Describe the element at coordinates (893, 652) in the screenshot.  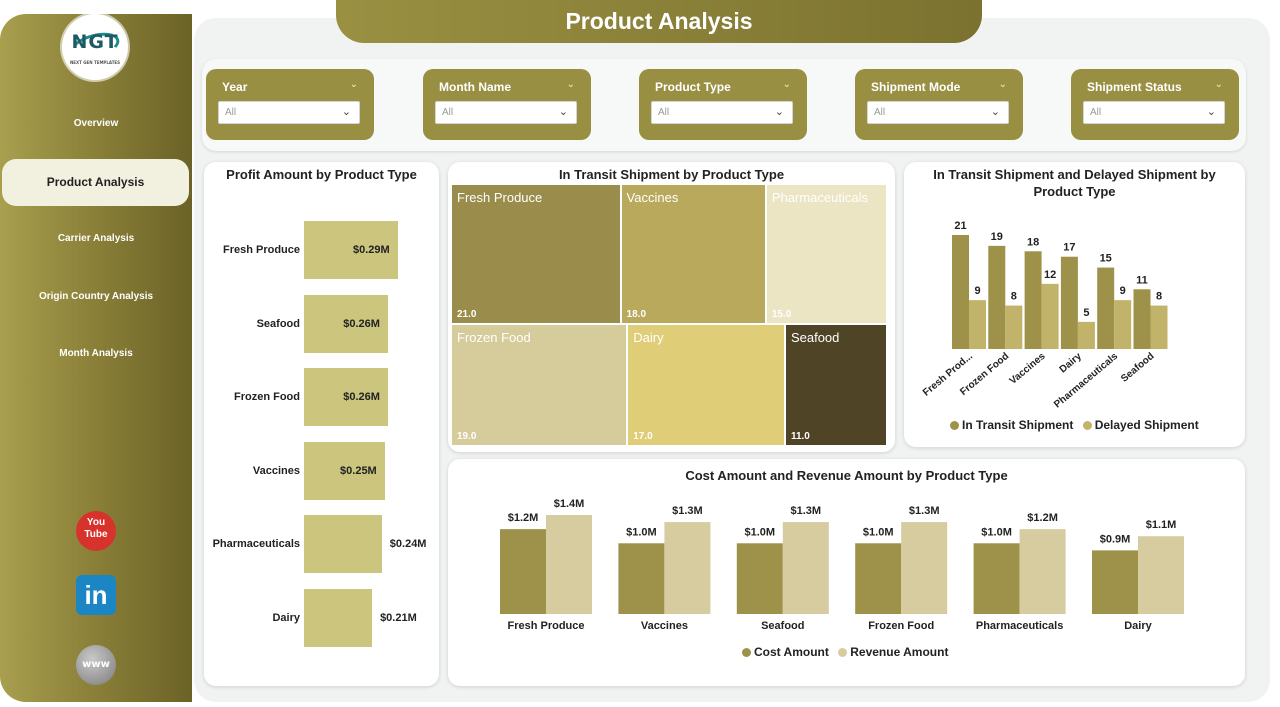
I see `legend-item: Revenue Amount` at that location.